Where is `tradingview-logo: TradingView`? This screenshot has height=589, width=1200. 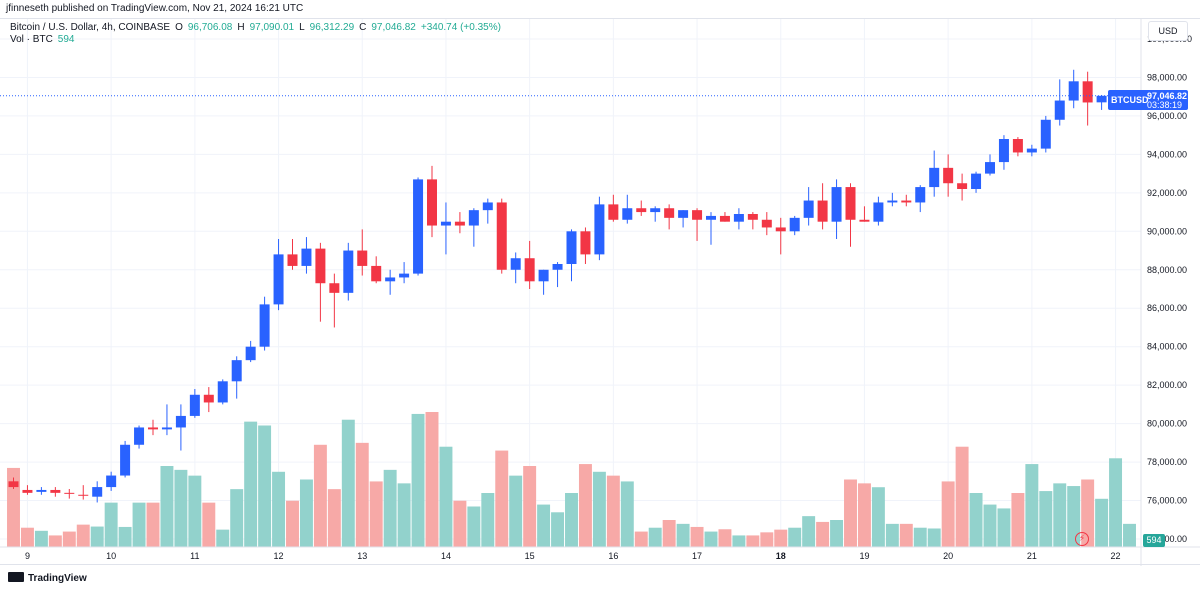
tradingview-logo: TradingView is located at coordinates (47, 578).